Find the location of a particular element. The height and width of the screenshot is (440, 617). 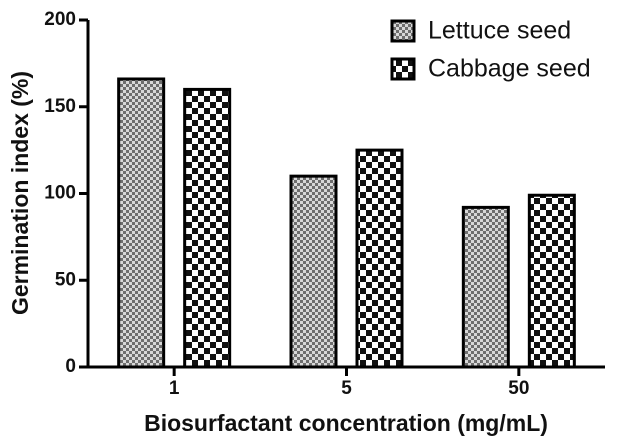

y-tick-label: 200 is located at coordinates (60, 19).